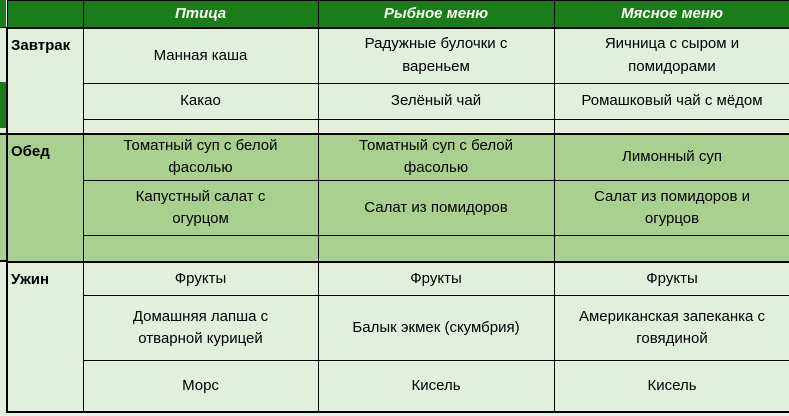 The width and height of the screenshot is (789, 416). I want to click on cell-lunch-fish-soup: Томатный суп с белой фасолью, so click(436, 157).